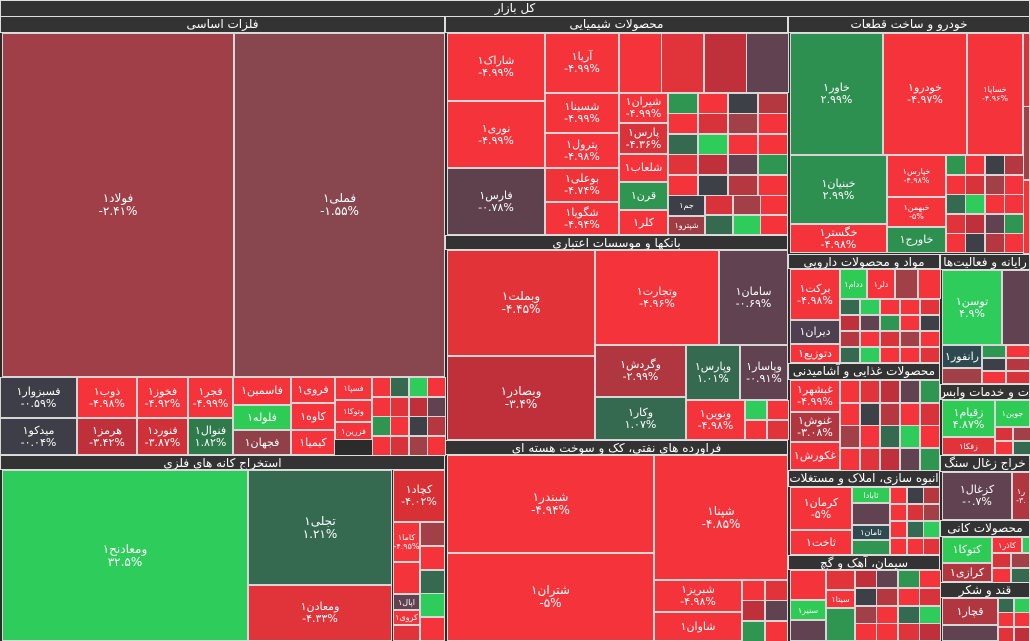  I want to click on stock-tile: جوین۱, so click(1012, 413).